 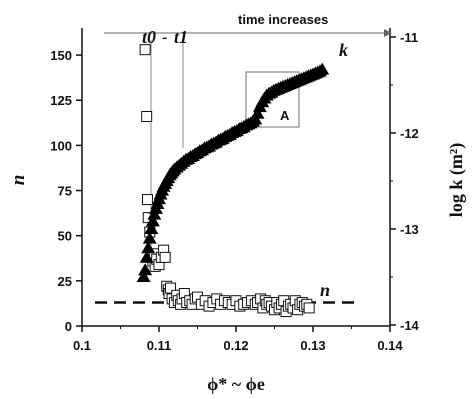 What do you see at coordinates (405, 181) in the screenshot?
I see `right-y-ticks: -11 -12 -13 -14` at bounding box center [405, 181].